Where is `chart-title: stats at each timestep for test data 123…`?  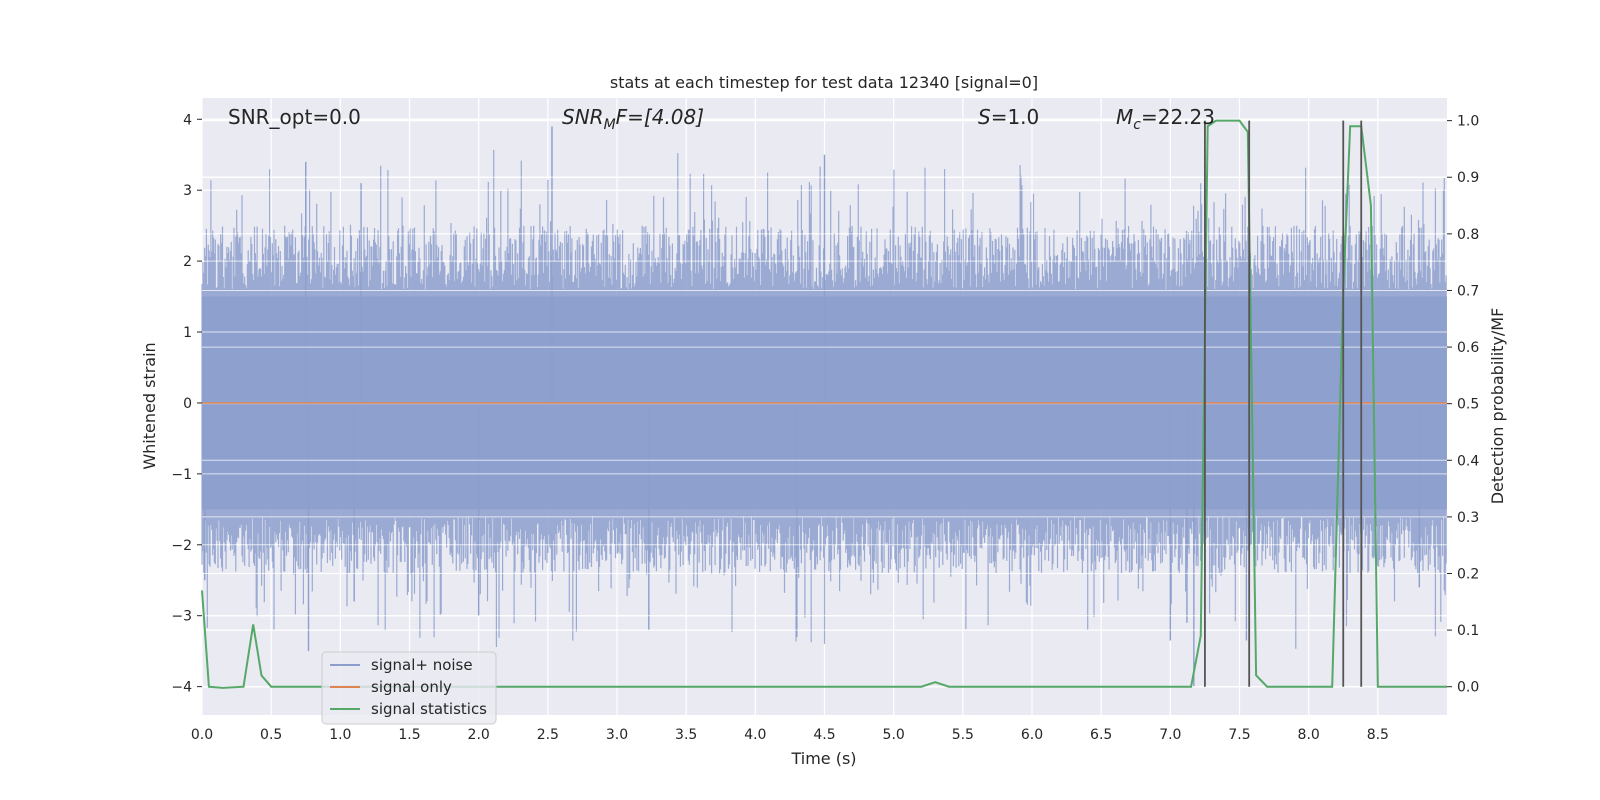
chart-title: stats at each timestep for test data 123… is located at coordinates (824, 82).